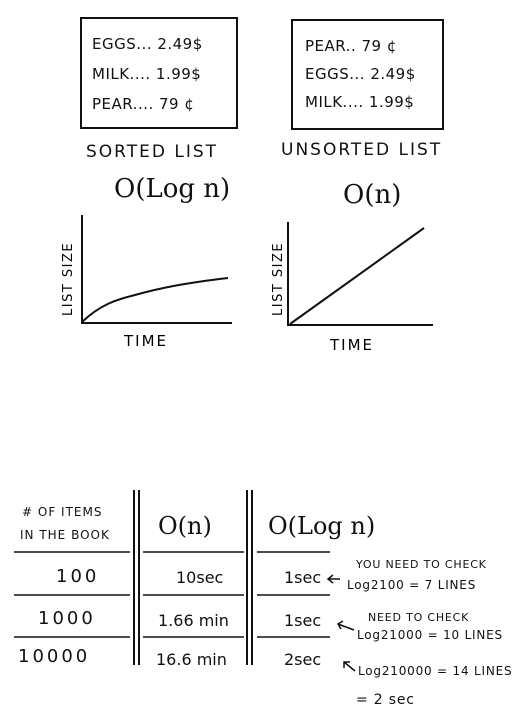 The height and width of the screenshot is (715, 519). Describe the element at coordinates (435, 671) in the screenshot. I see `row3-note-line1: Log210000 = 14 LINES` at that location.